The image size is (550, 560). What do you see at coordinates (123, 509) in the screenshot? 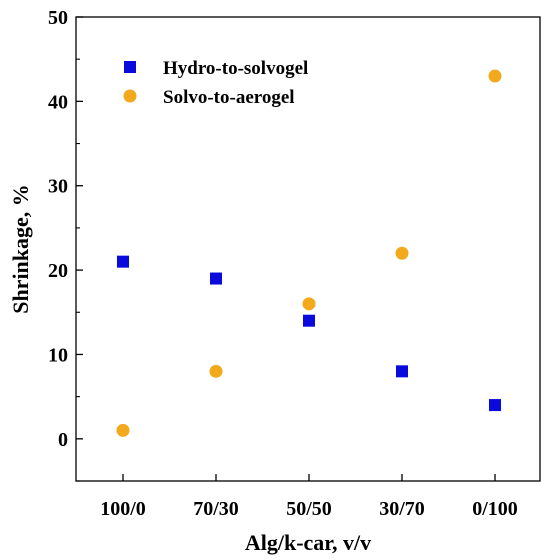
I see `x-tick-label: 100/0` at bounding box center [123, 509].